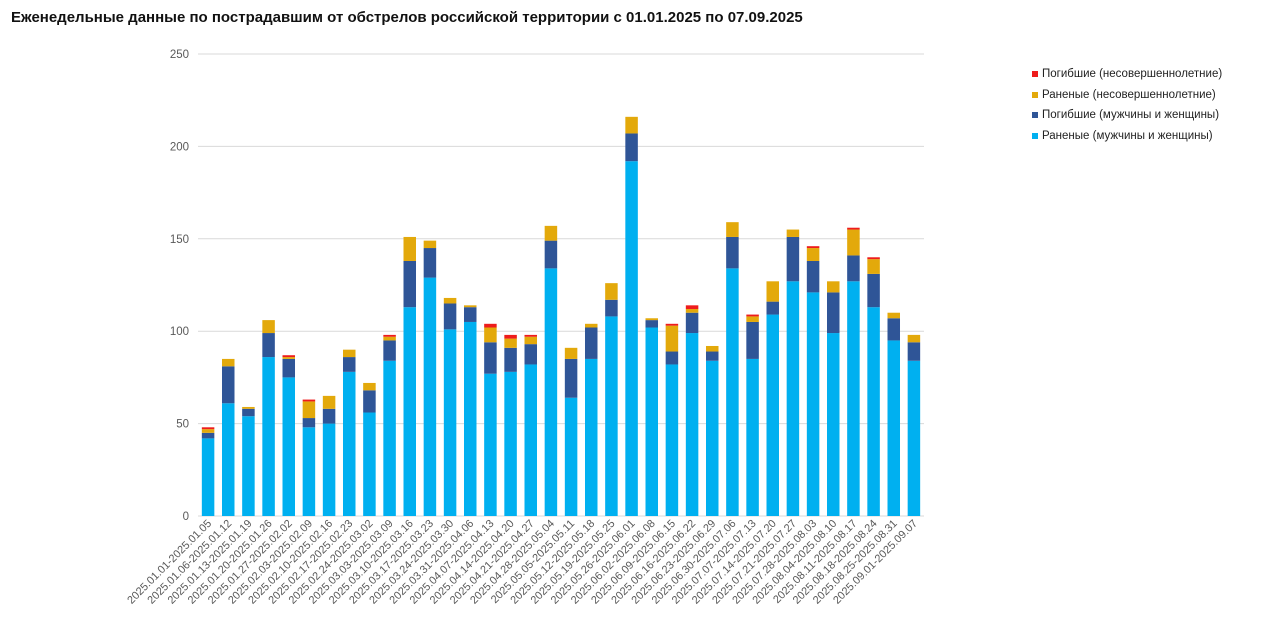 This screenshot has height=635, width=1280. What do you see at coordinates (179, 147) in the screenshot?
I see `y-tick-label: 200` at bounding box center [179, 147].